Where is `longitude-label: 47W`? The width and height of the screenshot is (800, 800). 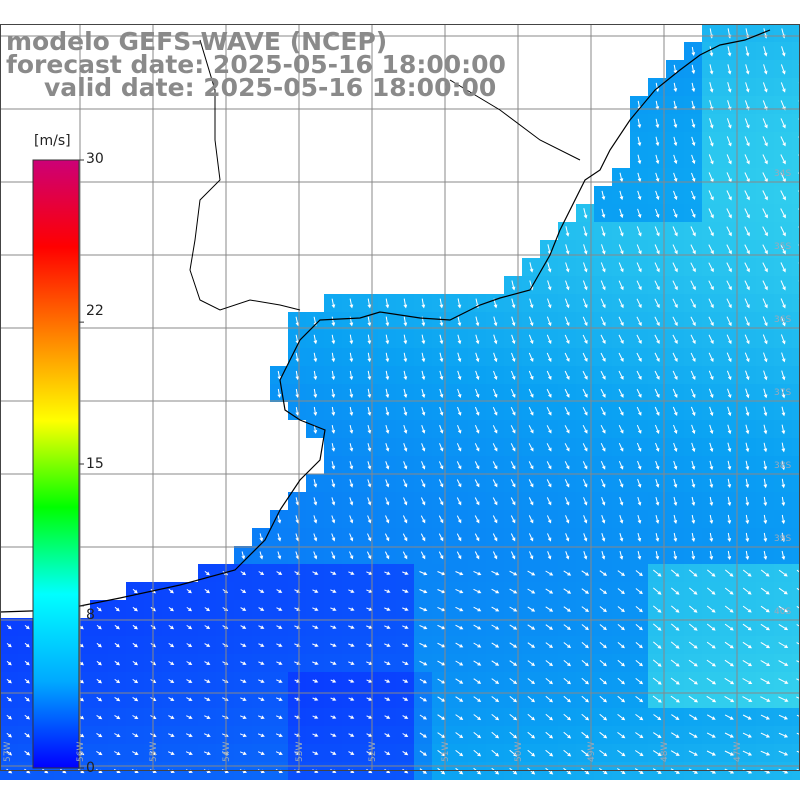 longitude-label: 47W is located at coordinates (738, 752).